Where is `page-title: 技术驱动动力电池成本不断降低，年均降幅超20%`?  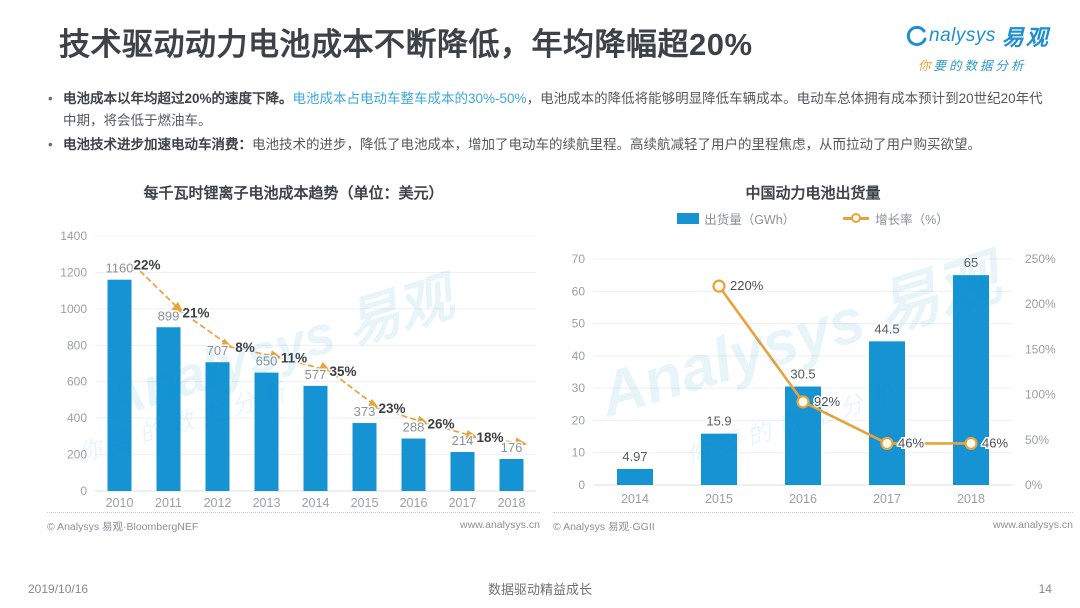
page-title: 技术驱动动力电池成本不断降低，年均降幅超20% is located at coordinates (406, 44).